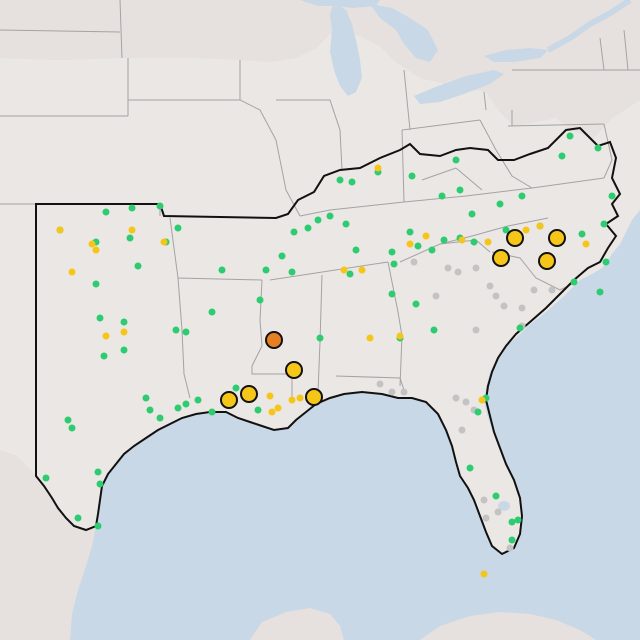  I want to click on large-orange-map-marker, so click(274, 340).